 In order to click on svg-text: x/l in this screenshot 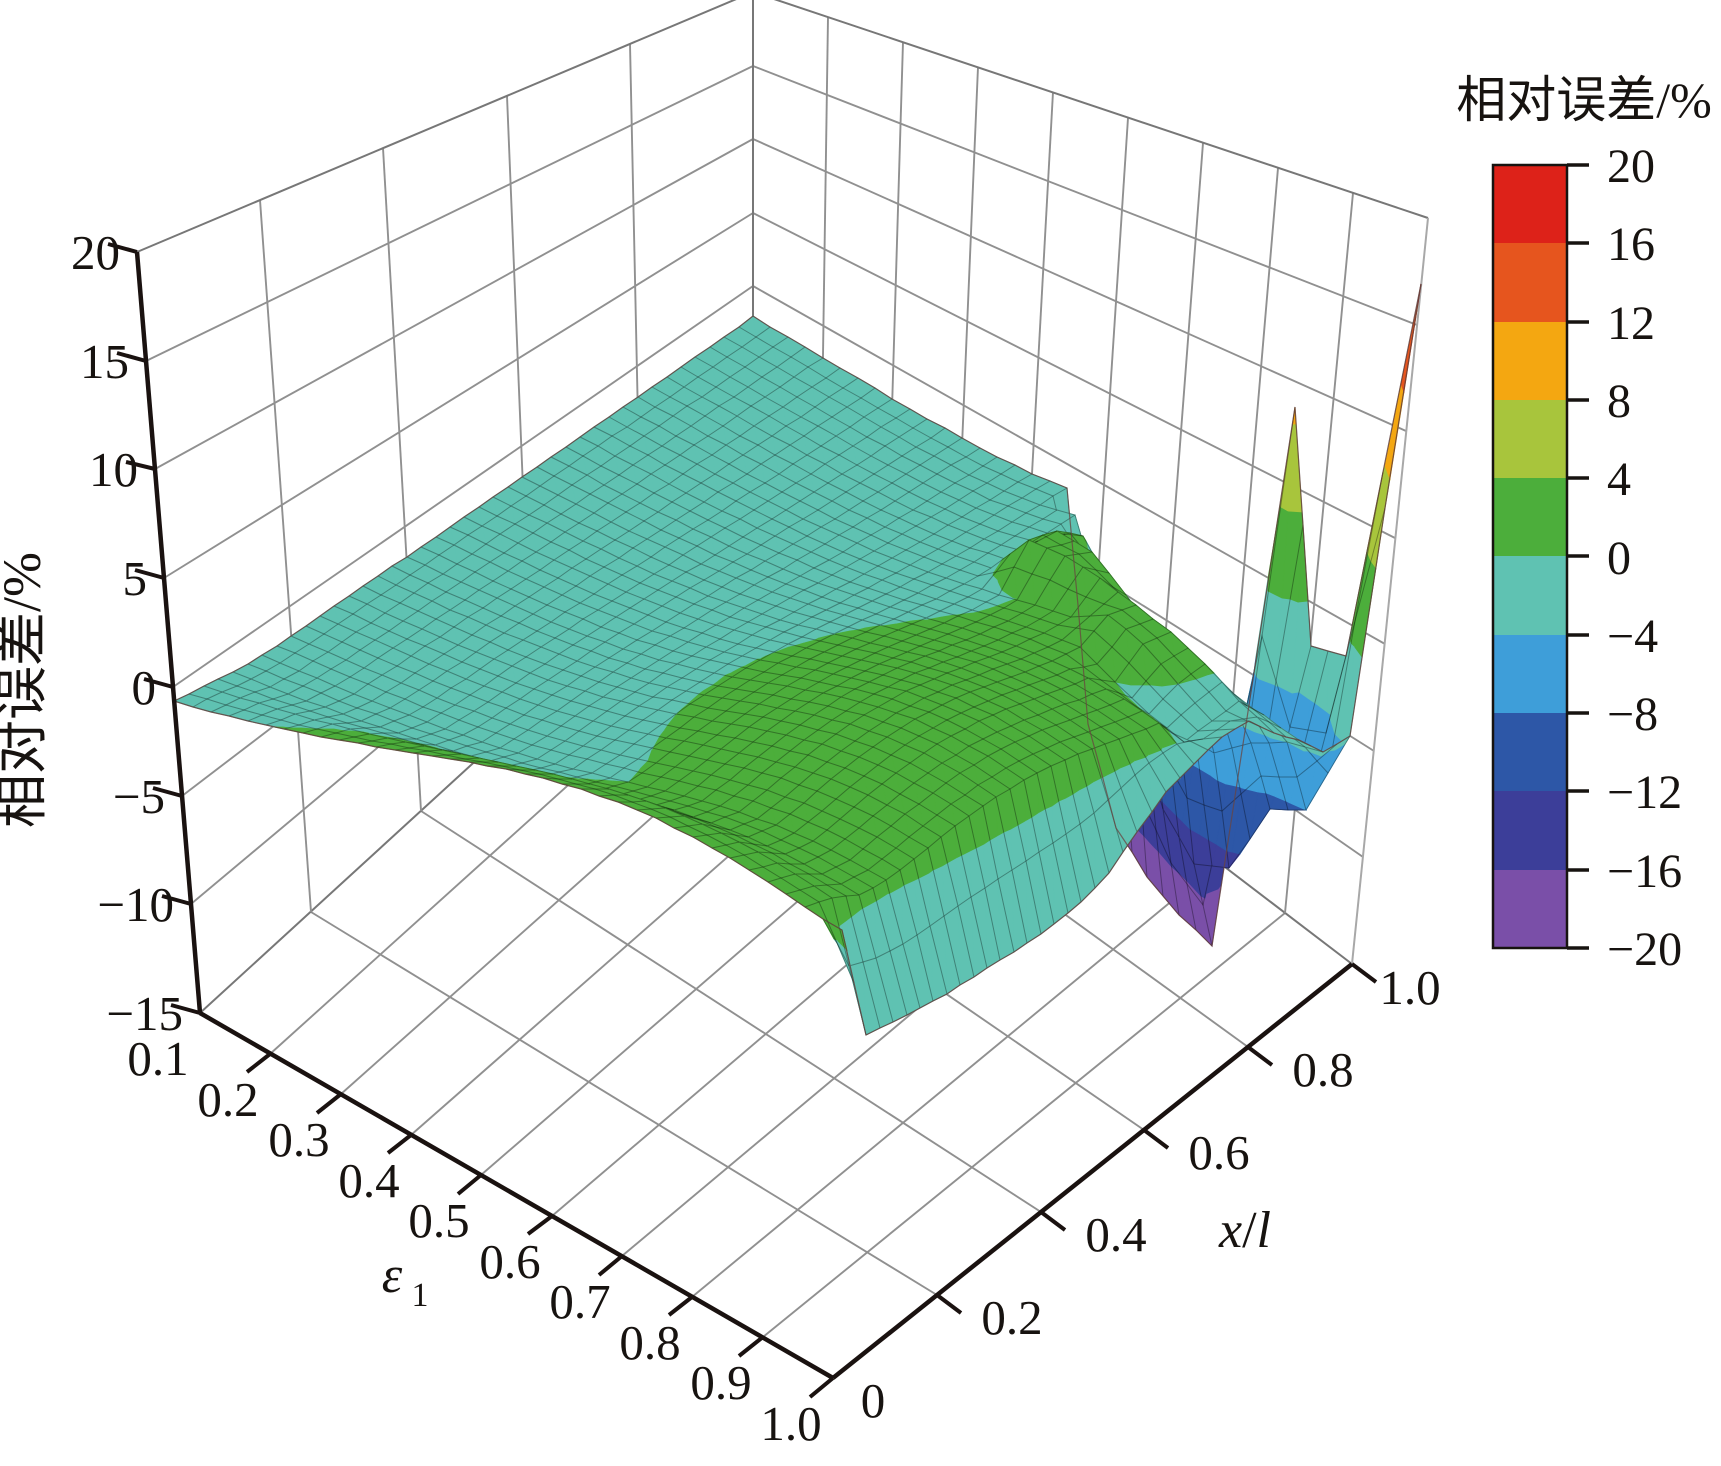, I will do `click(1244, 1230)`.